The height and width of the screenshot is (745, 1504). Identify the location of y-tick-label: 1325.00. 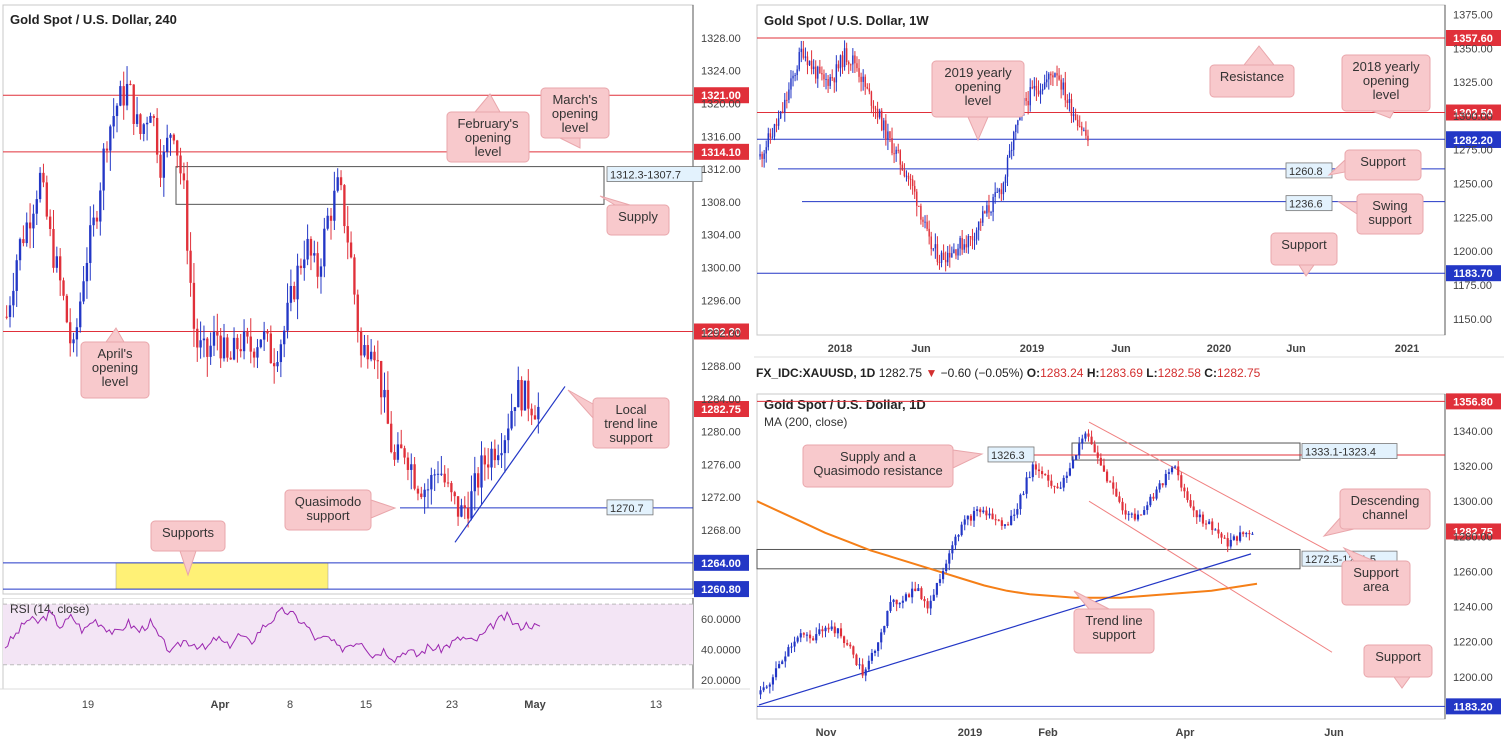
(1473, 83).